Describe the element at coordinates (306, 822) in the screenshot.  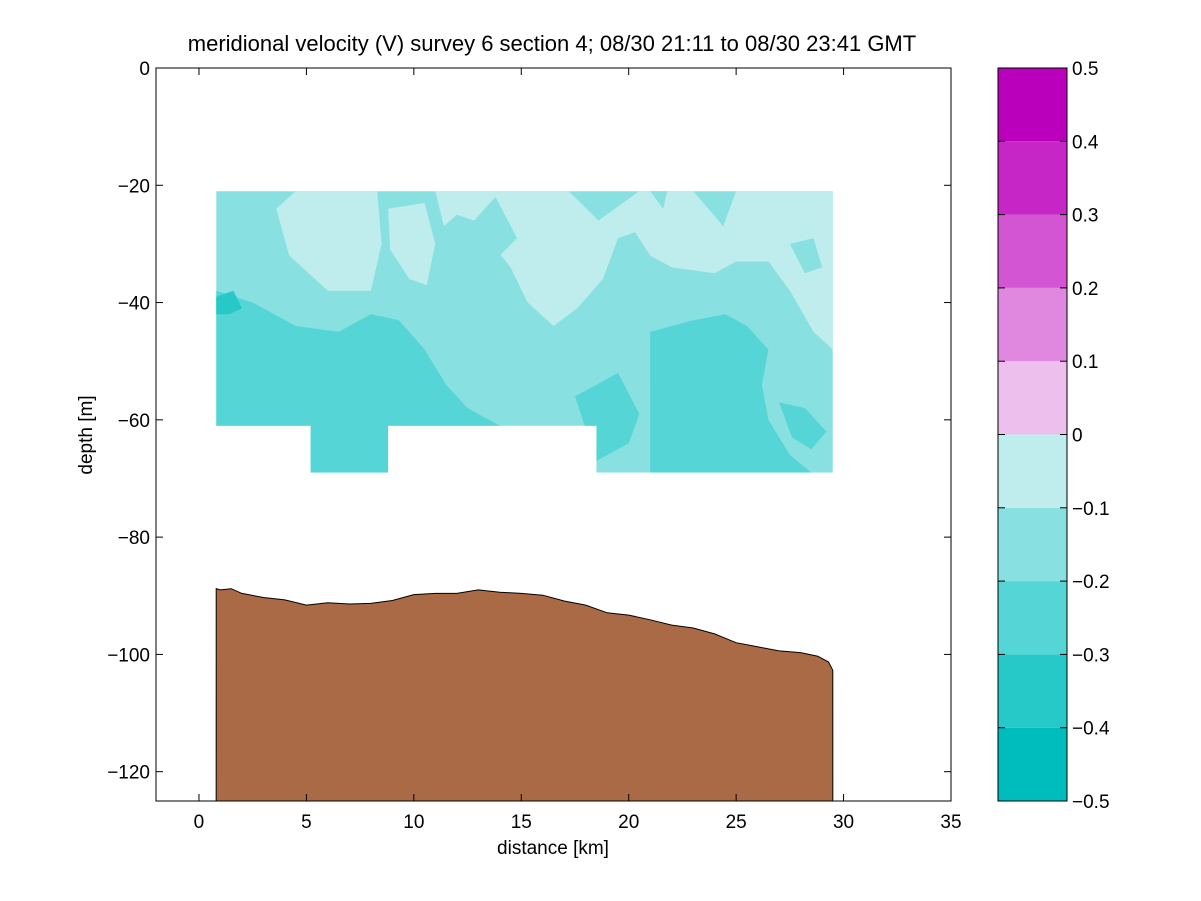
I see `x-tick-label: 5` at that location.